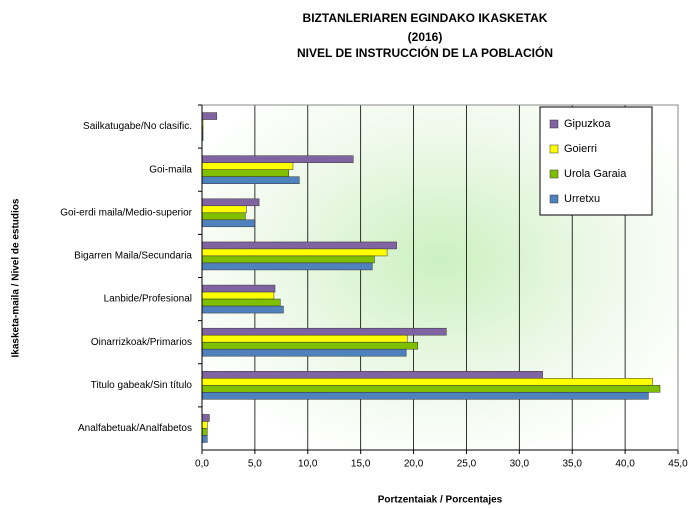 Image resolution: width=690 pixels, height=508 pixels. I want to click on legend-label: Gipuzkoa, so click(587, 124).